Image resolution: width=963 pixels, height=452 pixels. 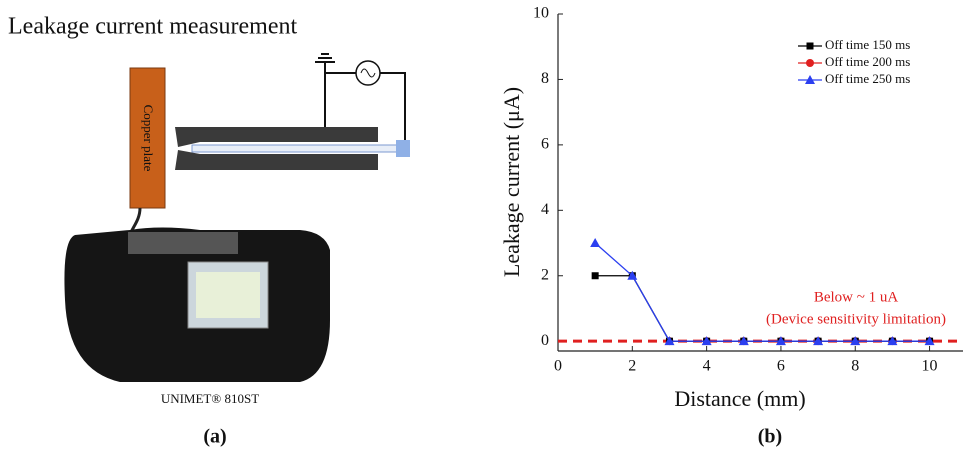 What do you see at coordinates (781, 366) in the screenshot?
I see `x-tick-label: 6` at bounding box center [781, 366].